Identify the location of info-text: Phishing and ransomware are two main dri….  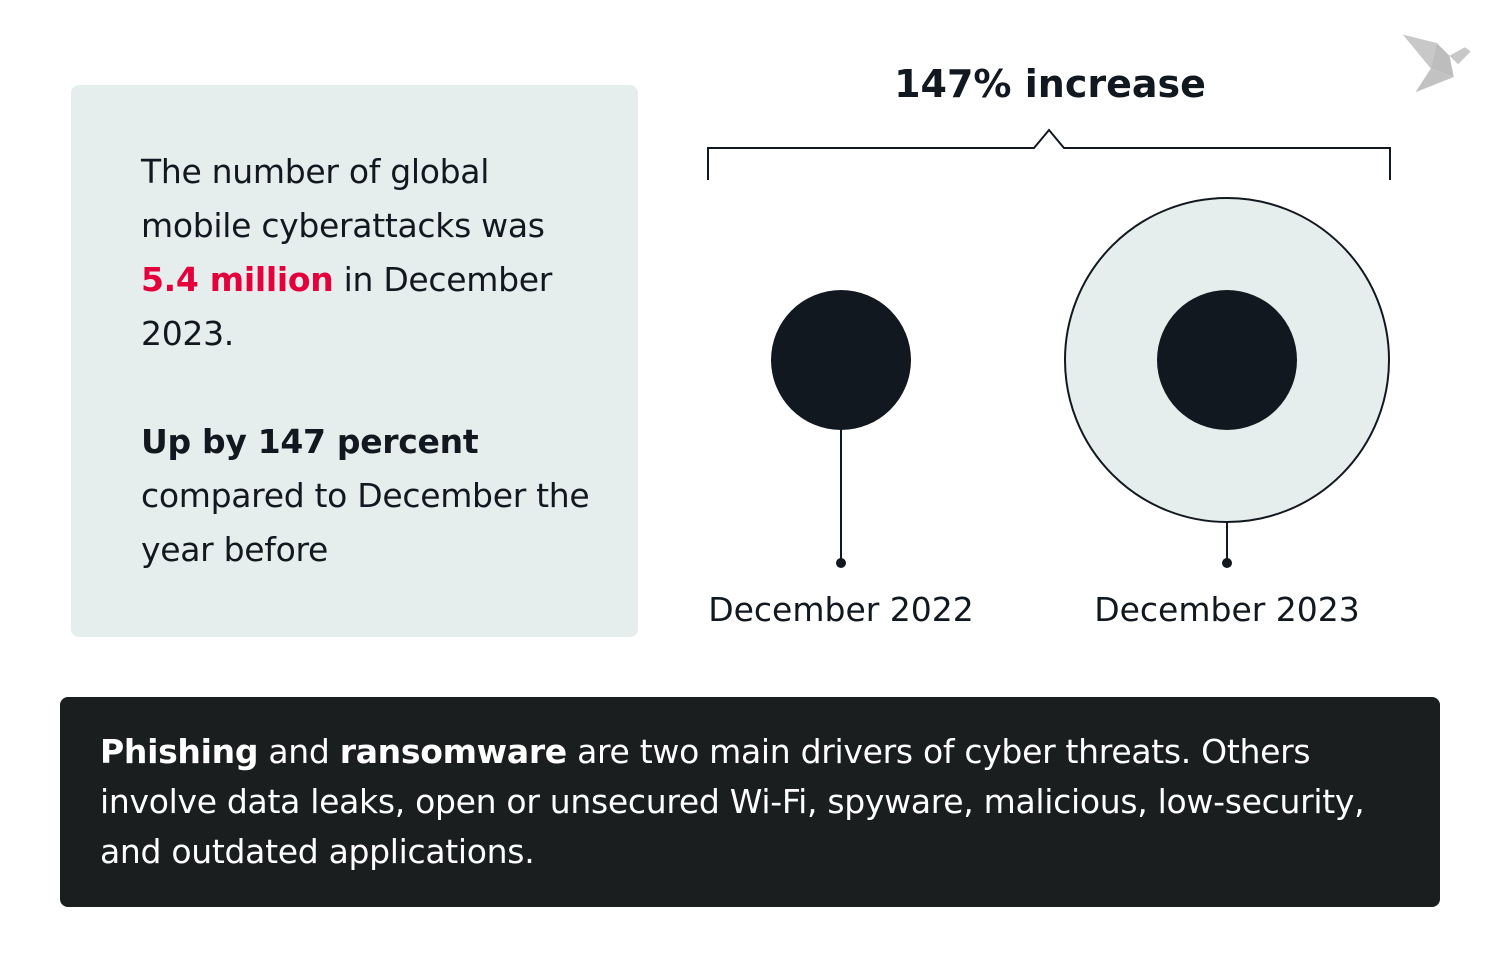
(755, 802).